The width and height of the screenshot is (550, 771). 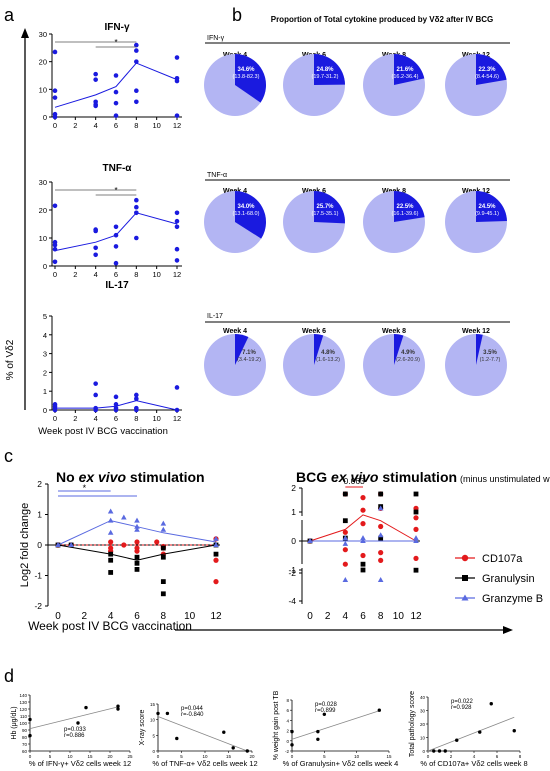 What do you see at coordinates (423, 697) in the screenshot?
I see `y-tick-label: 40` at bounding box center [423, 697].